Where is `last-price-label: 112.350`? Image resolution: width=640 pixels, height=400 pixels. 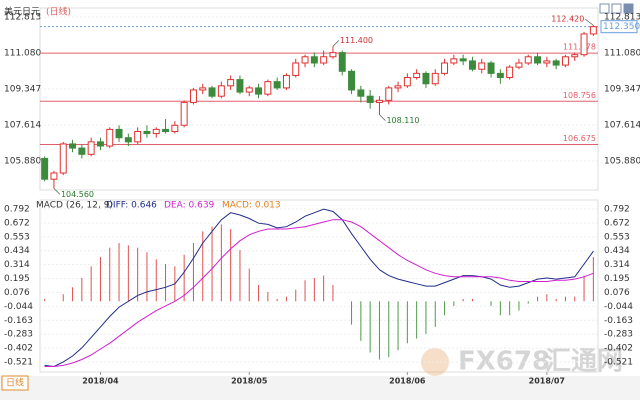
last-price-label: 112.350 is located at coordinates (621, 27).